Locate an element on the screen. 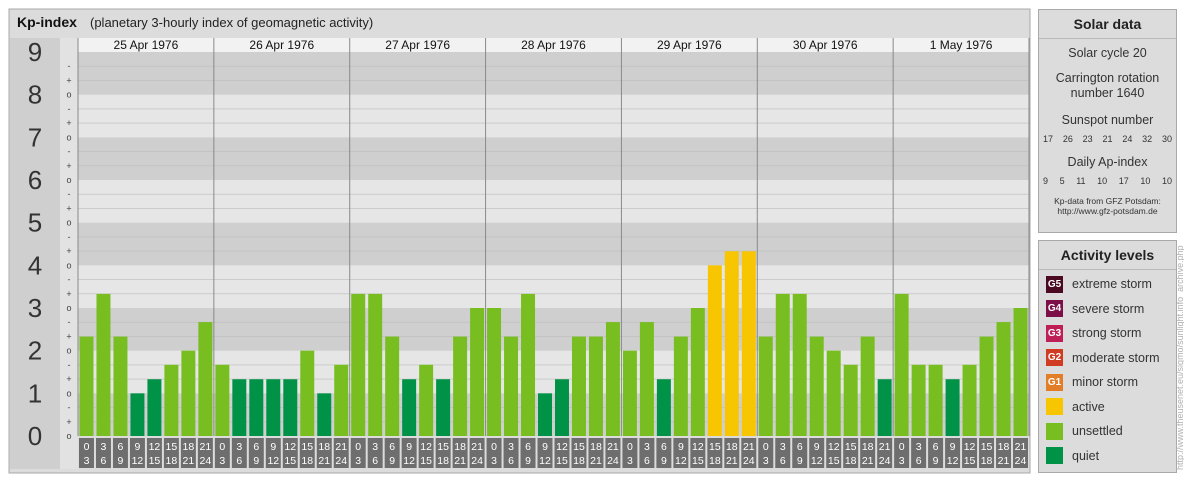  y-tick-label-7: 7 is located at coordinates (35, 137).